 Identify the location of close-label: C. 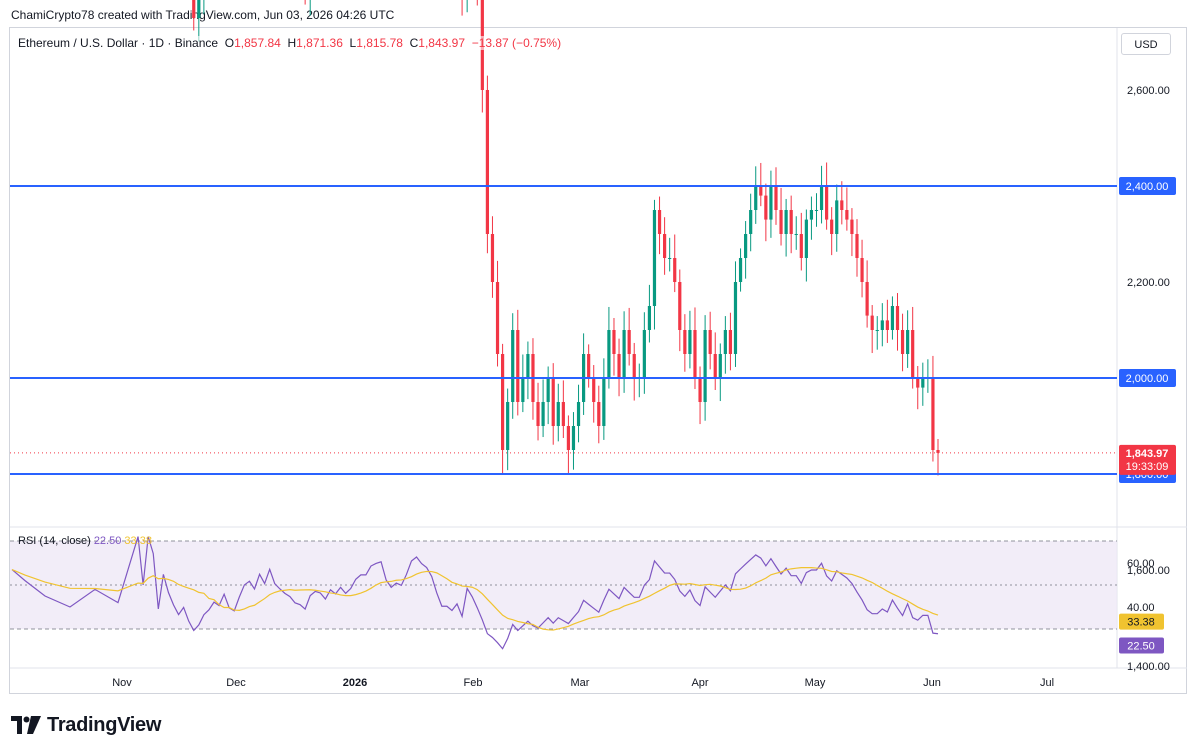
(414, 43).